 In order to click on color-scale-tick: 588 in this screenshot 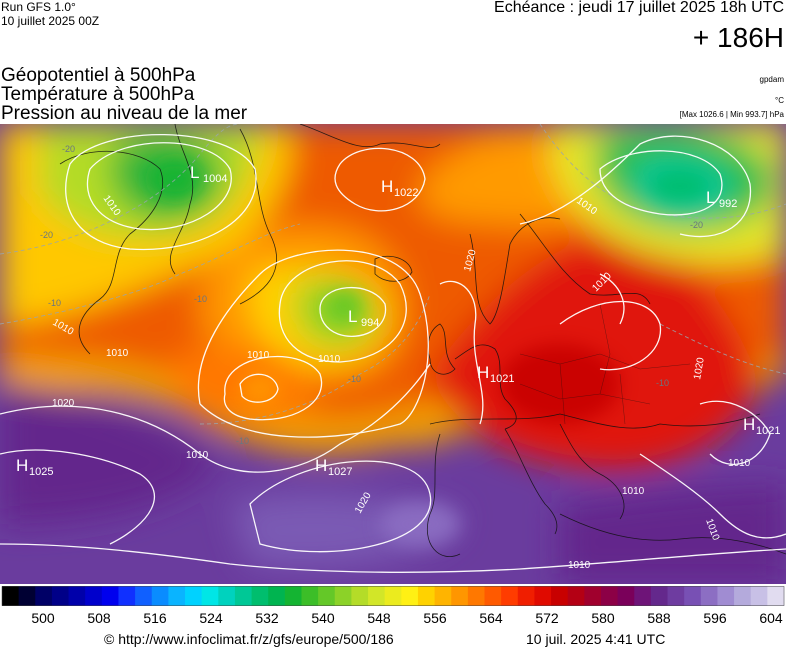, I will do `click(659, 618)`.